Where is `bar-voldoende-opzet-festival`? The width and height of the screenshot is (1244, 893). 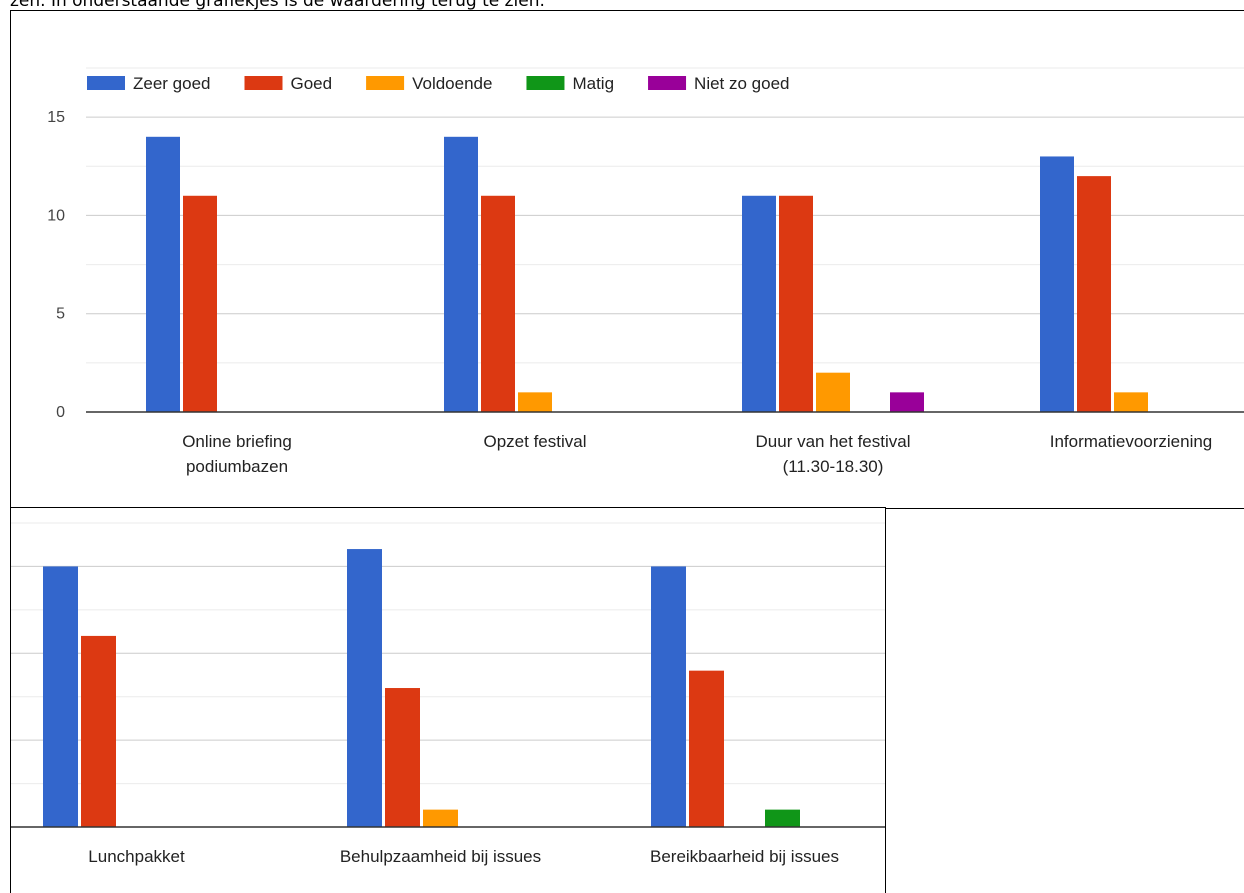 bar-voldoende-opzet-festival is located at coordinates (535, 402).